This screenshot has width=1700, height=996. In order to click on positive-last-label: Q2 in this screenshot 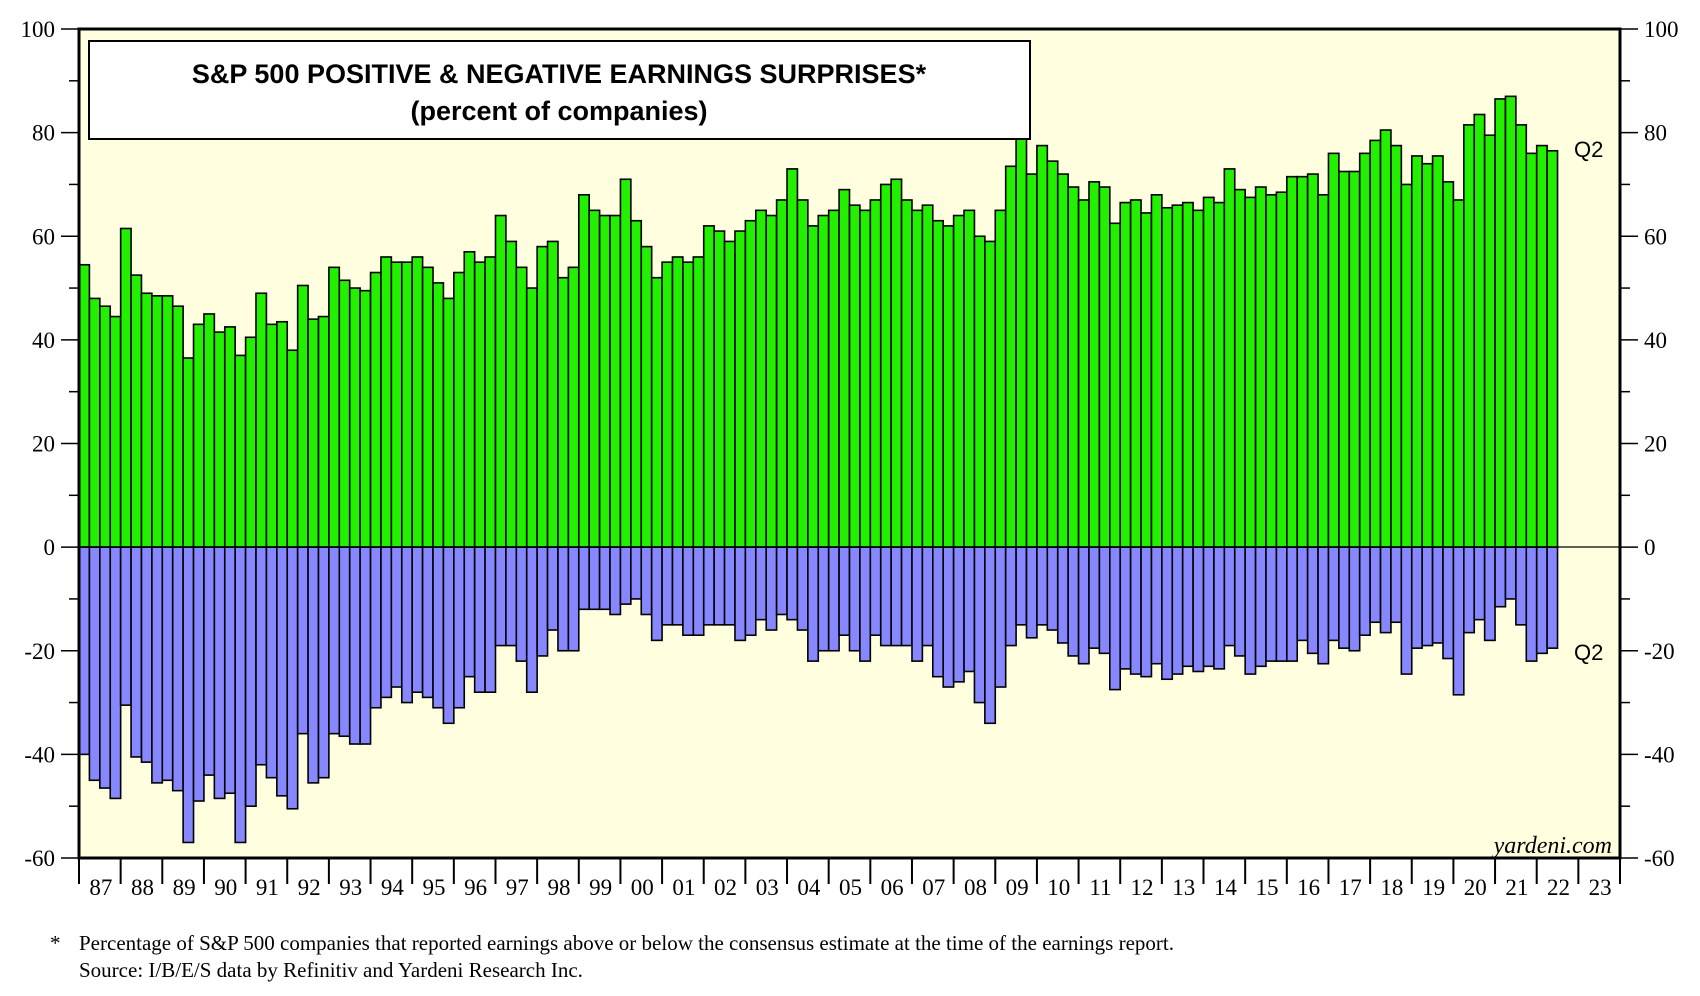, I will do `click(1588, 149)`.